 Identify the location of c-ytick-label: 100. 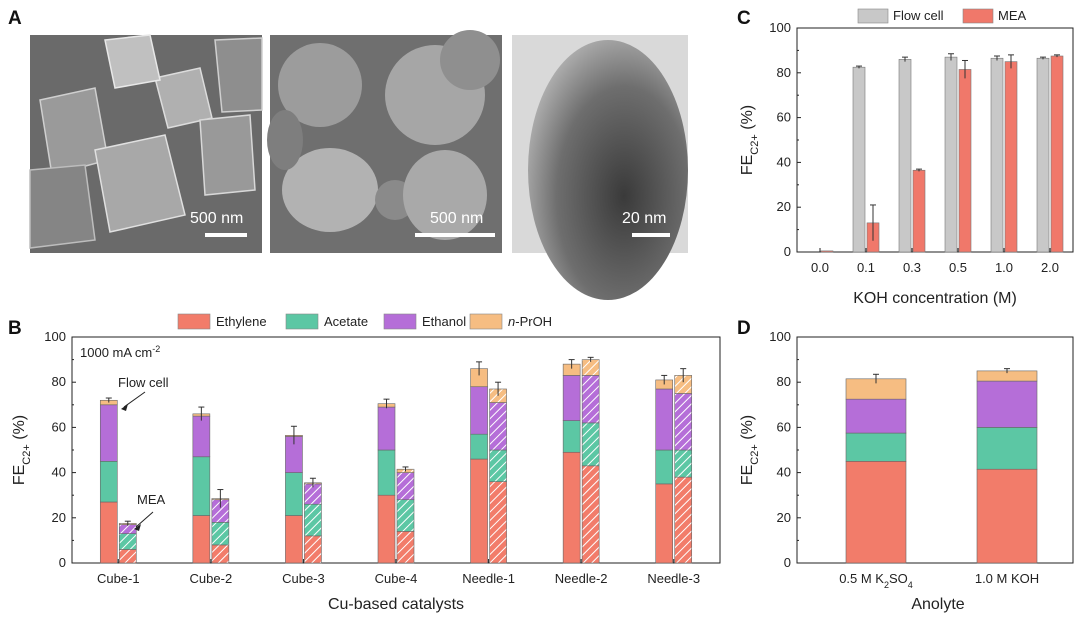
(780, 27).